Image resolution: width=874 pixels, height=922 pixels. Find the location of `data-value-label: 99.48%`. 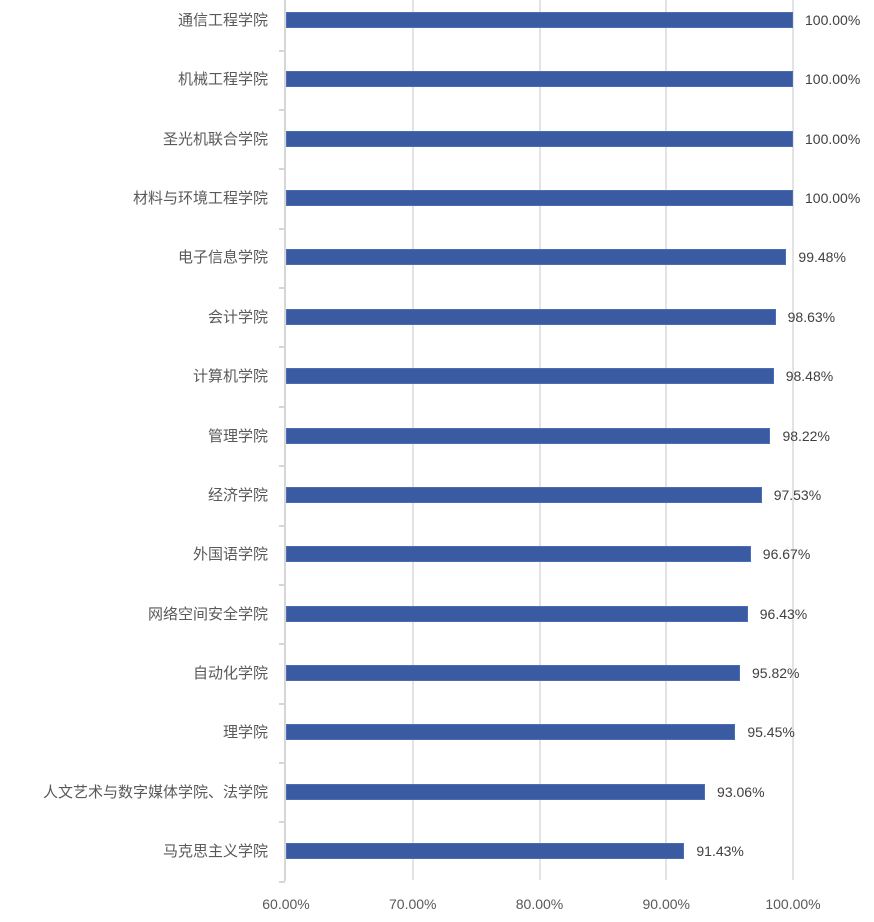

data-value-label: 99.48% is located at coordinates (822, 257).